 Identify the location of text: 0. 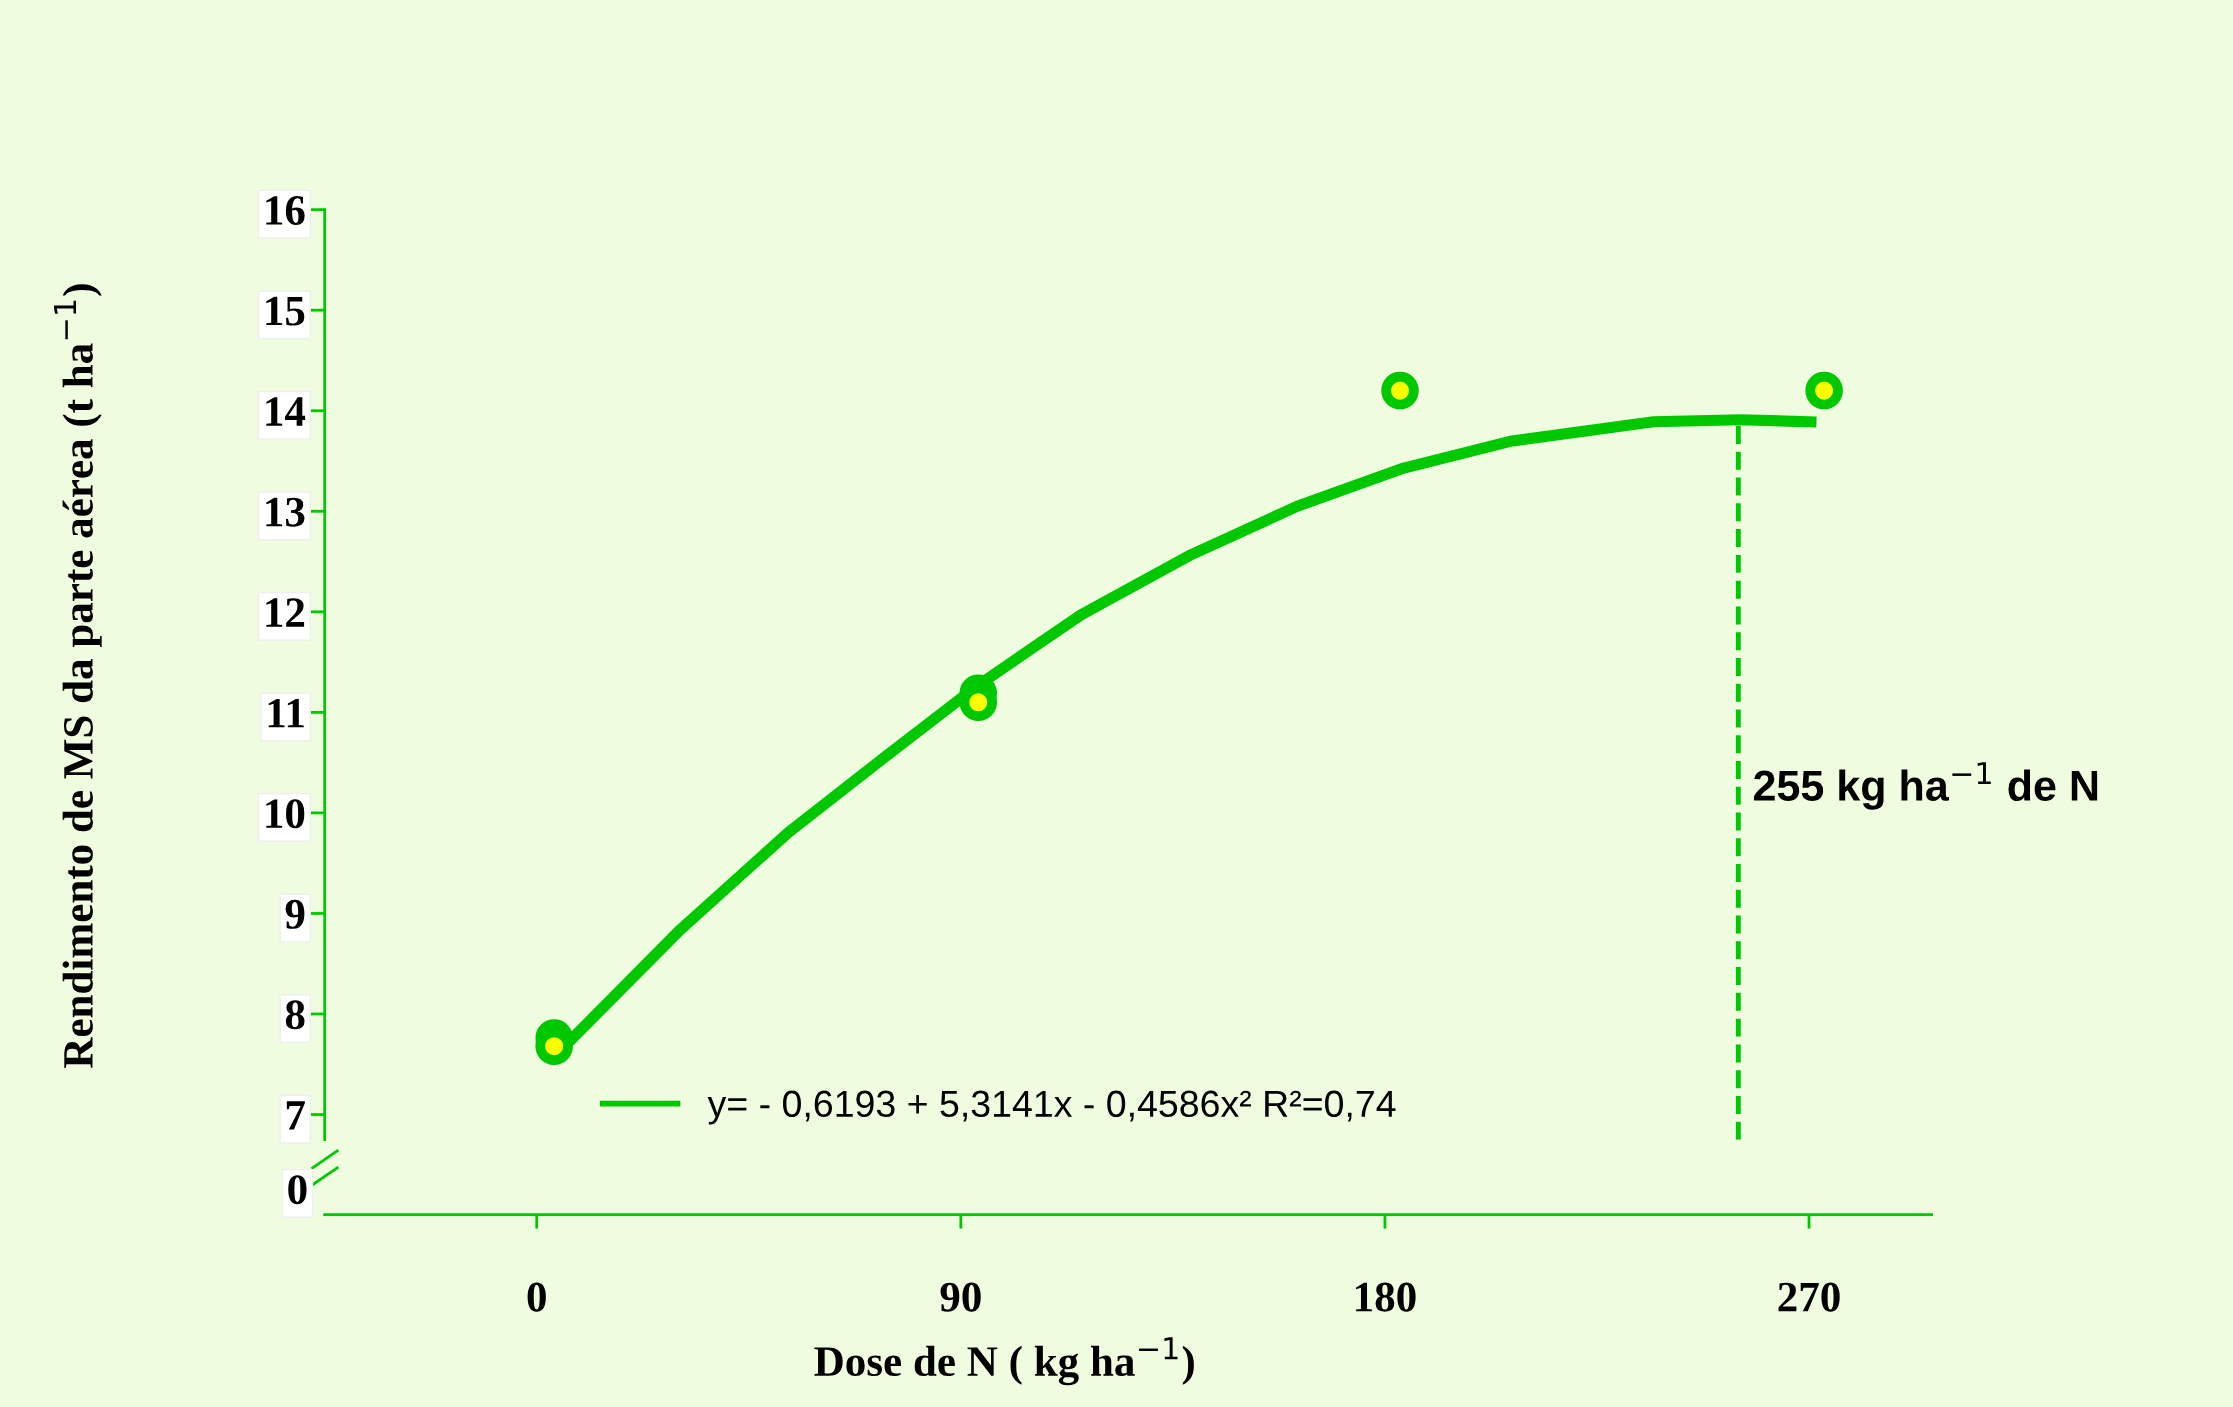
(297, 1190).